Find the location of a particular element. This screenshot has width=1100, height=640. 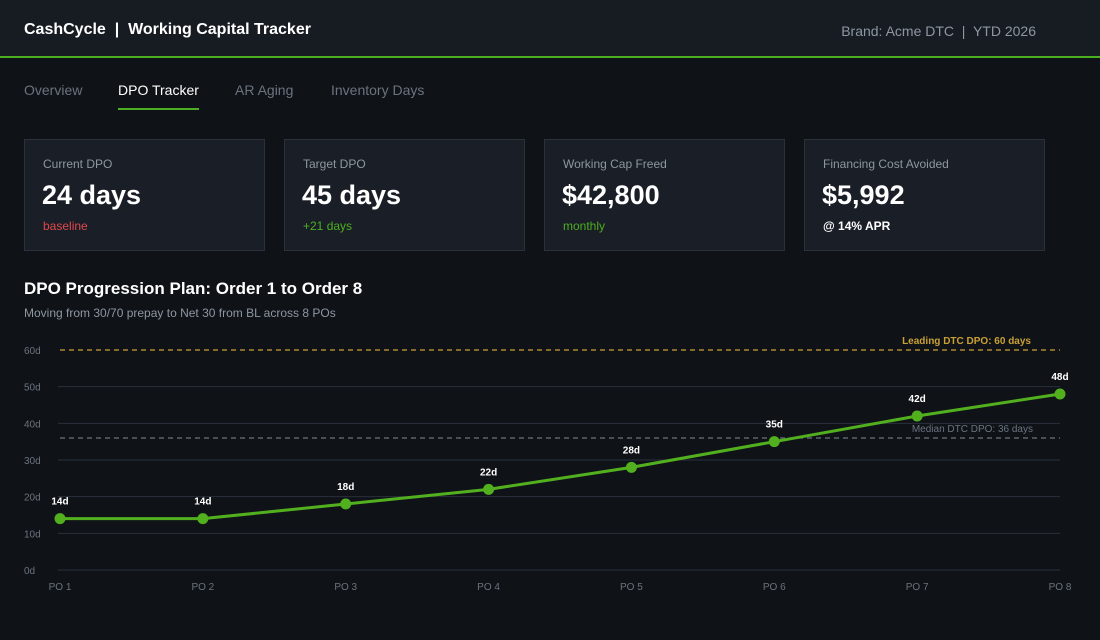

reference-line-label: Leading DTC DPO: 60 days is located at coordinates (966, 341).